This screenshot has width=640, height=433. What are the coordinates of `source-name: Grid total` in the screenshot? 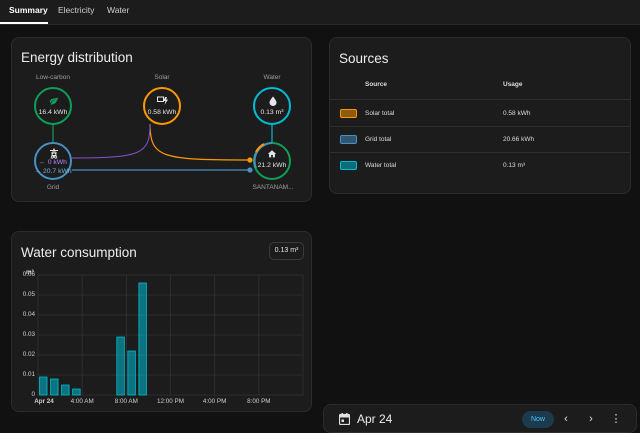 It's located at (378, 139).